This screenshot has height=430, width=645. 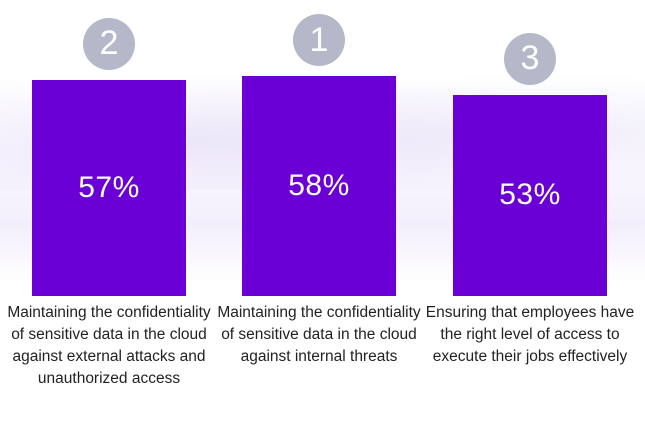 I want to click on rank-badge-2: 2, so click(x=109, y=43).